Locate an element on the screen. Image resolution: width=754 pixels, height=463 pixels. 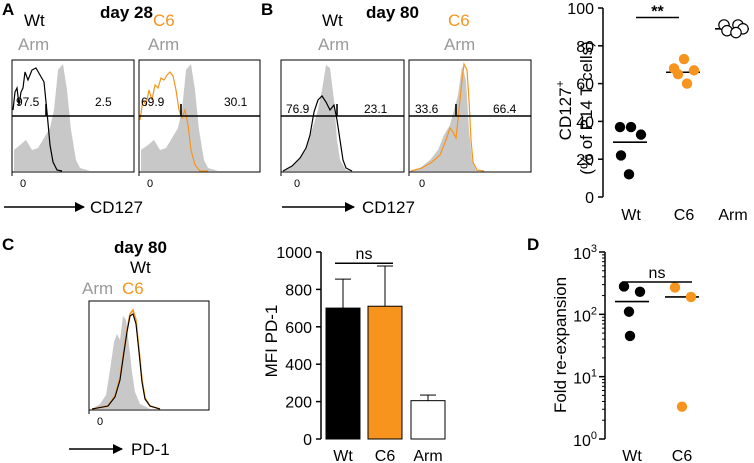
panel-letter-a: A is located at coordinates (8, 9).